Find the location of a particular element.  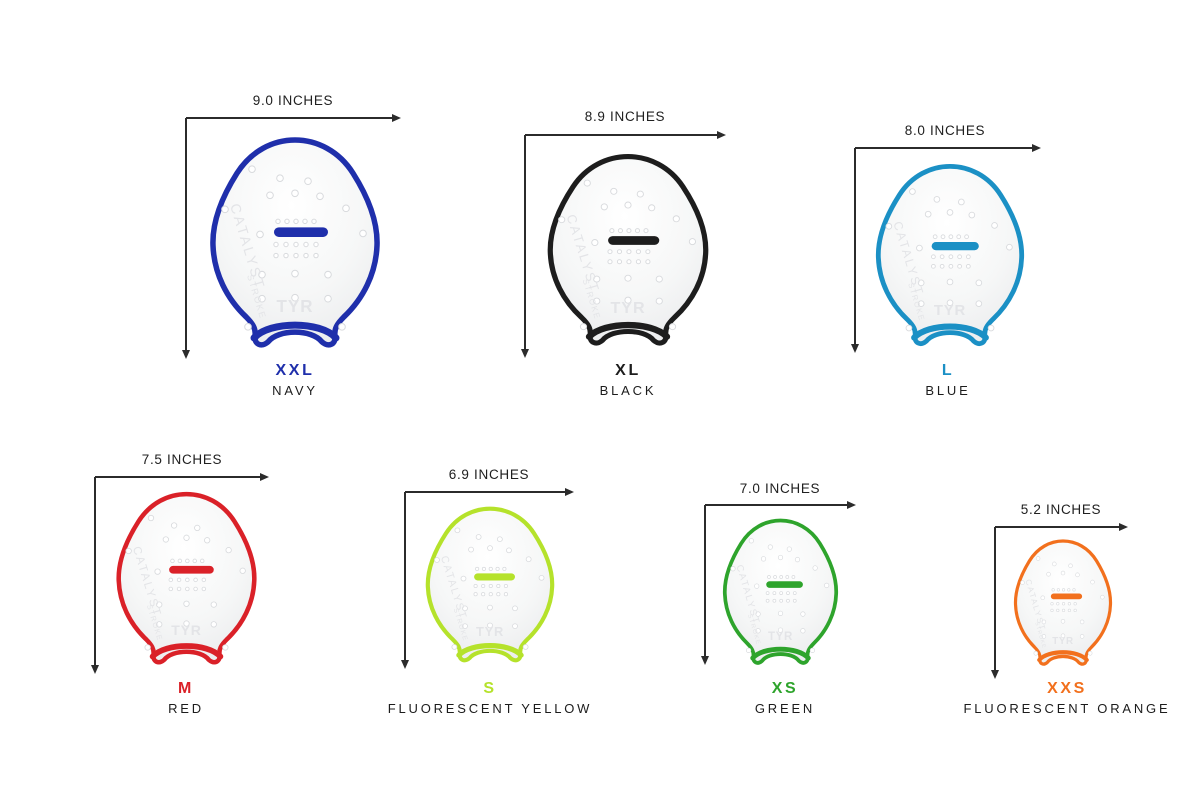

size-label: S is located at coordinates (490, 688).